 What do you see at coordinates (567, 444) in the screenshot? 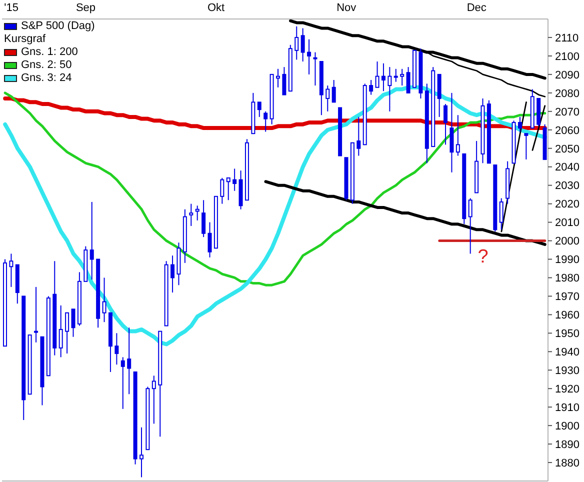
I see `y-tick-label: 1890` at bounding box center [567, 444].